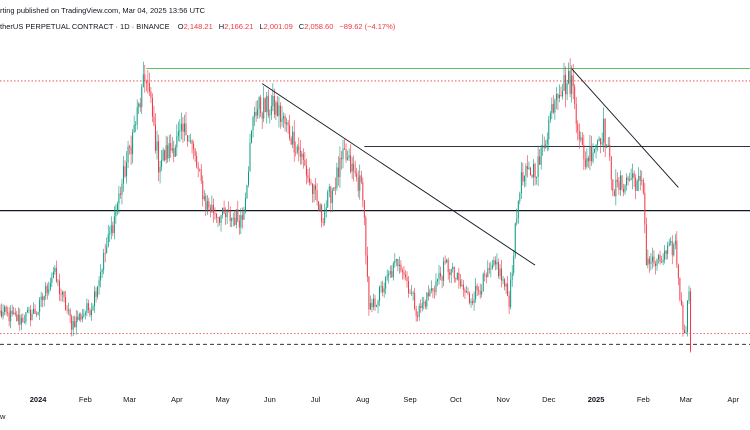 The height and width of the screenshot is (430, 750). I want to click on ohlc-value: 2,166.21, so click(239, 26).